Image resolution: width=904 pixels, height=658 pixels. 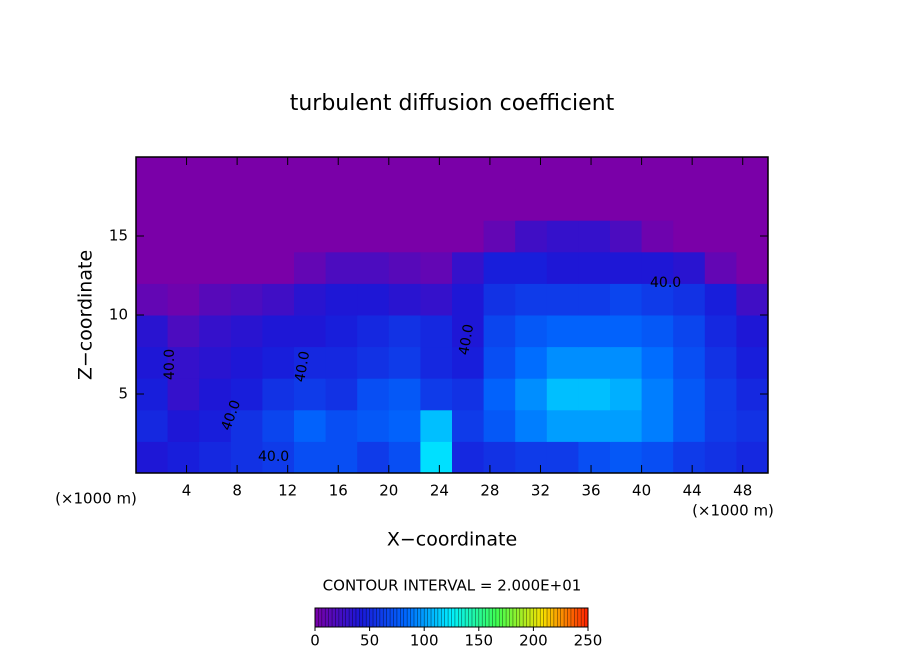 I want to click on x-tick-label: 44, so click(x=692, y=491).